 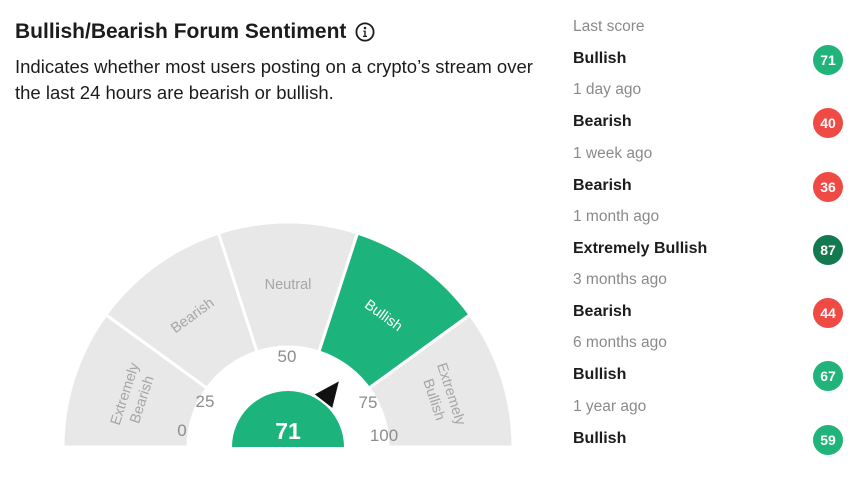 I want to click on history-time: 1 day ago, so click(x=607, y=90).